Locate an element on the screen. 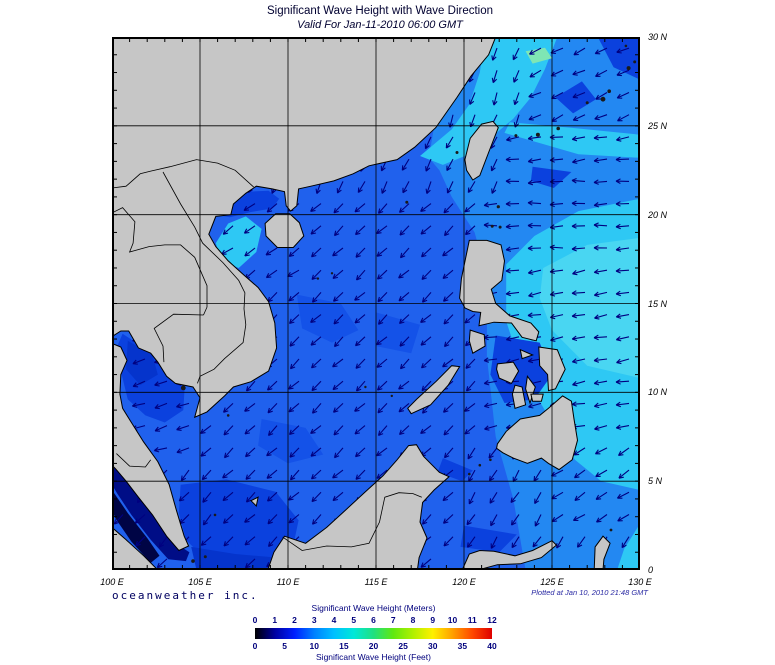  legend-meters-tick: 1 is located at coordinates (275, 620).